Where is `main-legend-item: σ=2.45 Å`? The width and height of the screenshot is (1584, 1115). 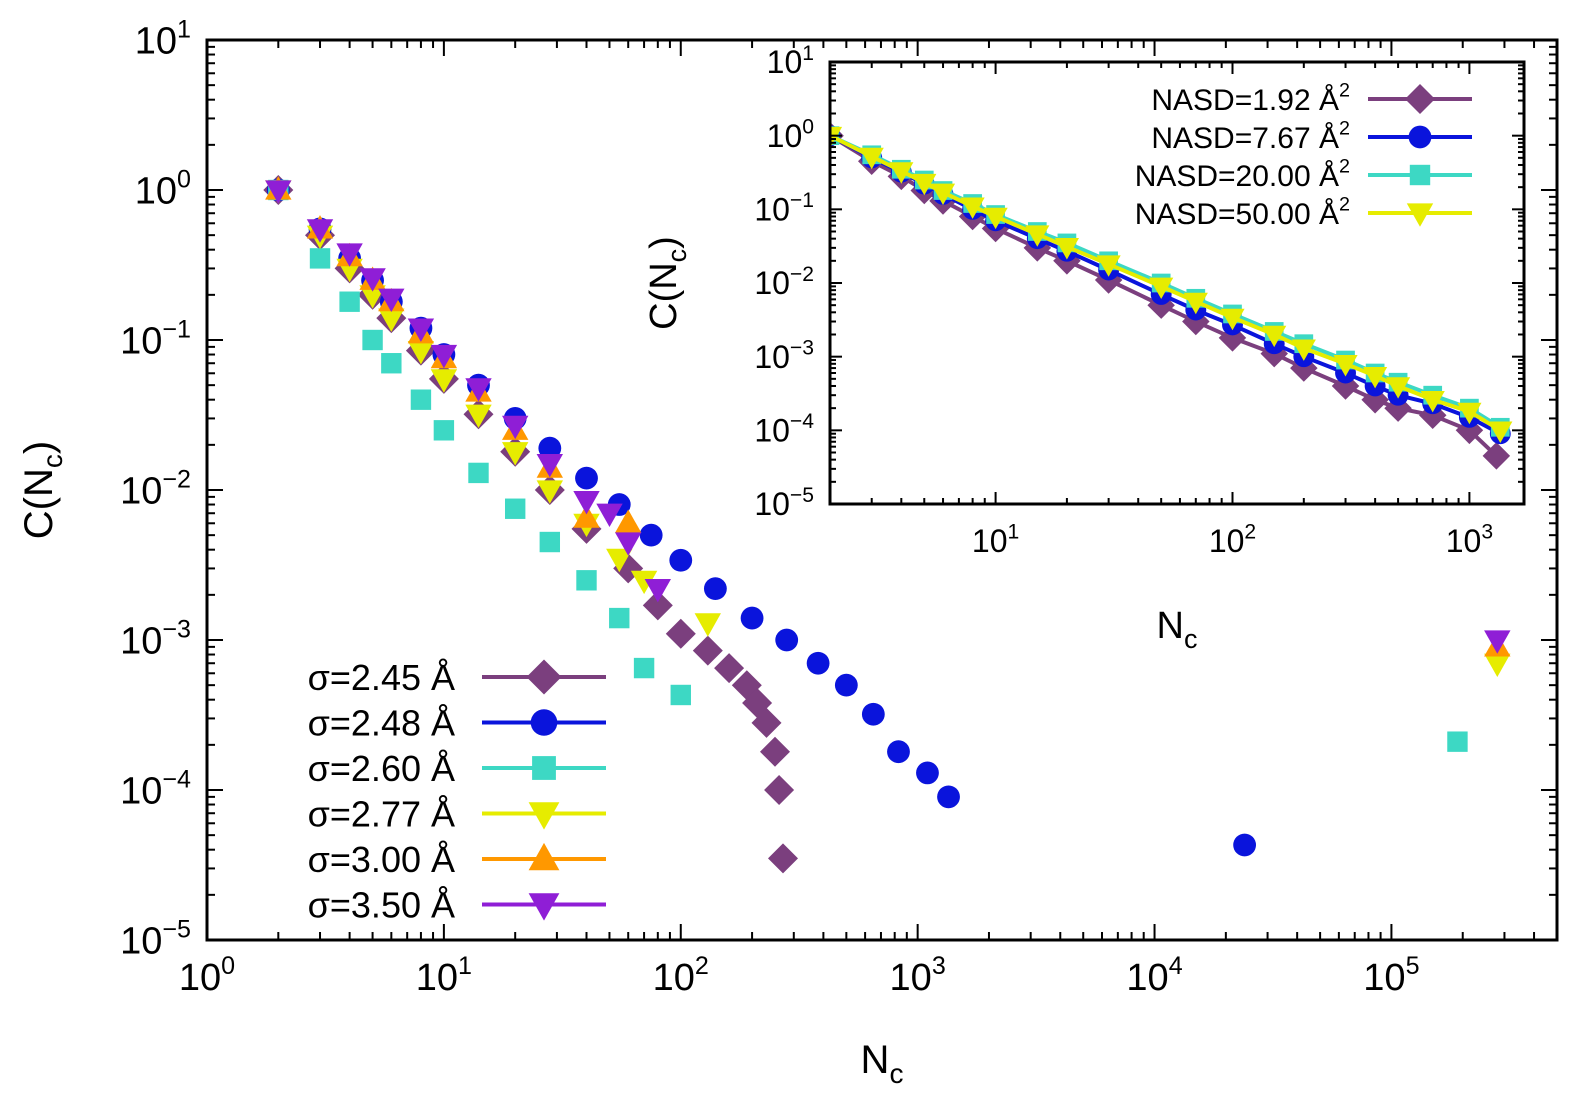 main-legend-item: σ=2.45 Å is located at coordinates (457, 677).